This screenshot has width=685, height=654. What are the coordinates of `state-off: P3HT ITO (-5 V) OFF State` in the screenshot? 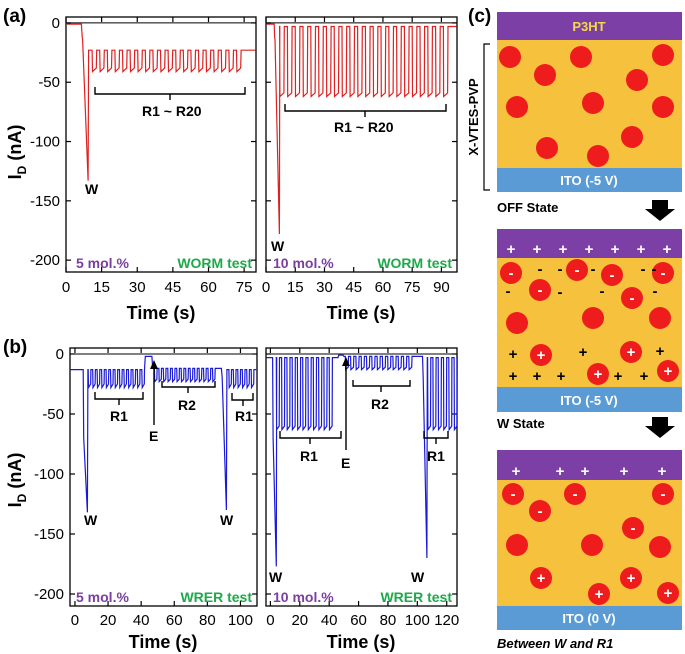 It's located at (589, 116).